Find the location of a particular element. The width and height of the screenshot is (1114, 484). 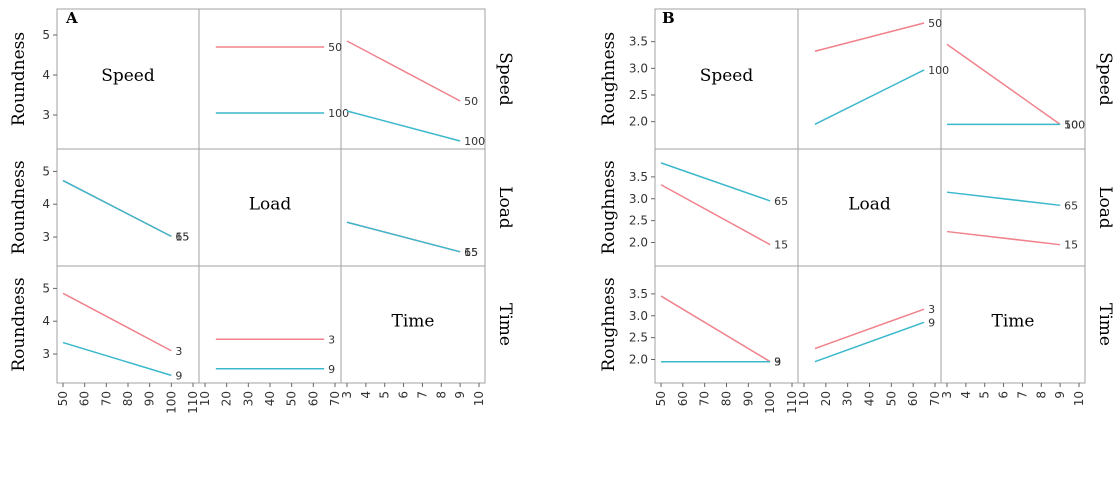

panel-letter: B is located at coordinates (668, 18).